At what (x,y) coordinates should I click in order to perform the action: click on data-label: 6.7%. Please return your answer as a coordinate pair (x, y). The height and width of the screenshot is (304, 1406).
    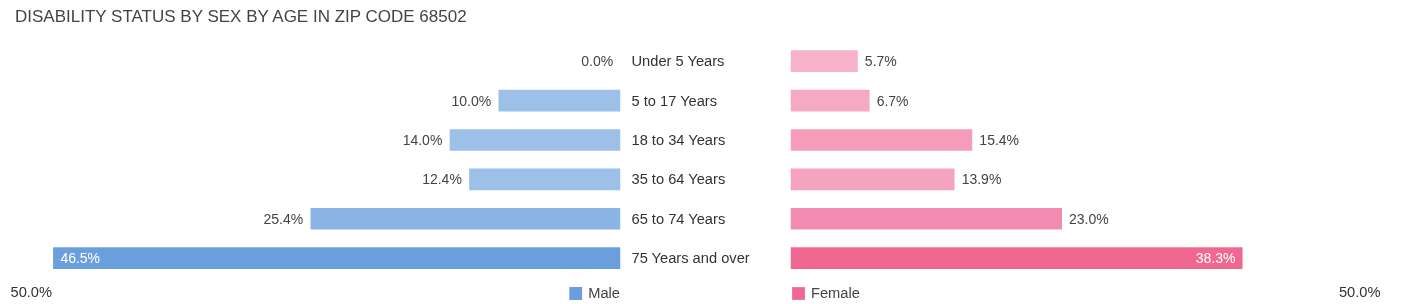
    Looking at the image, I should click on (892, 100).